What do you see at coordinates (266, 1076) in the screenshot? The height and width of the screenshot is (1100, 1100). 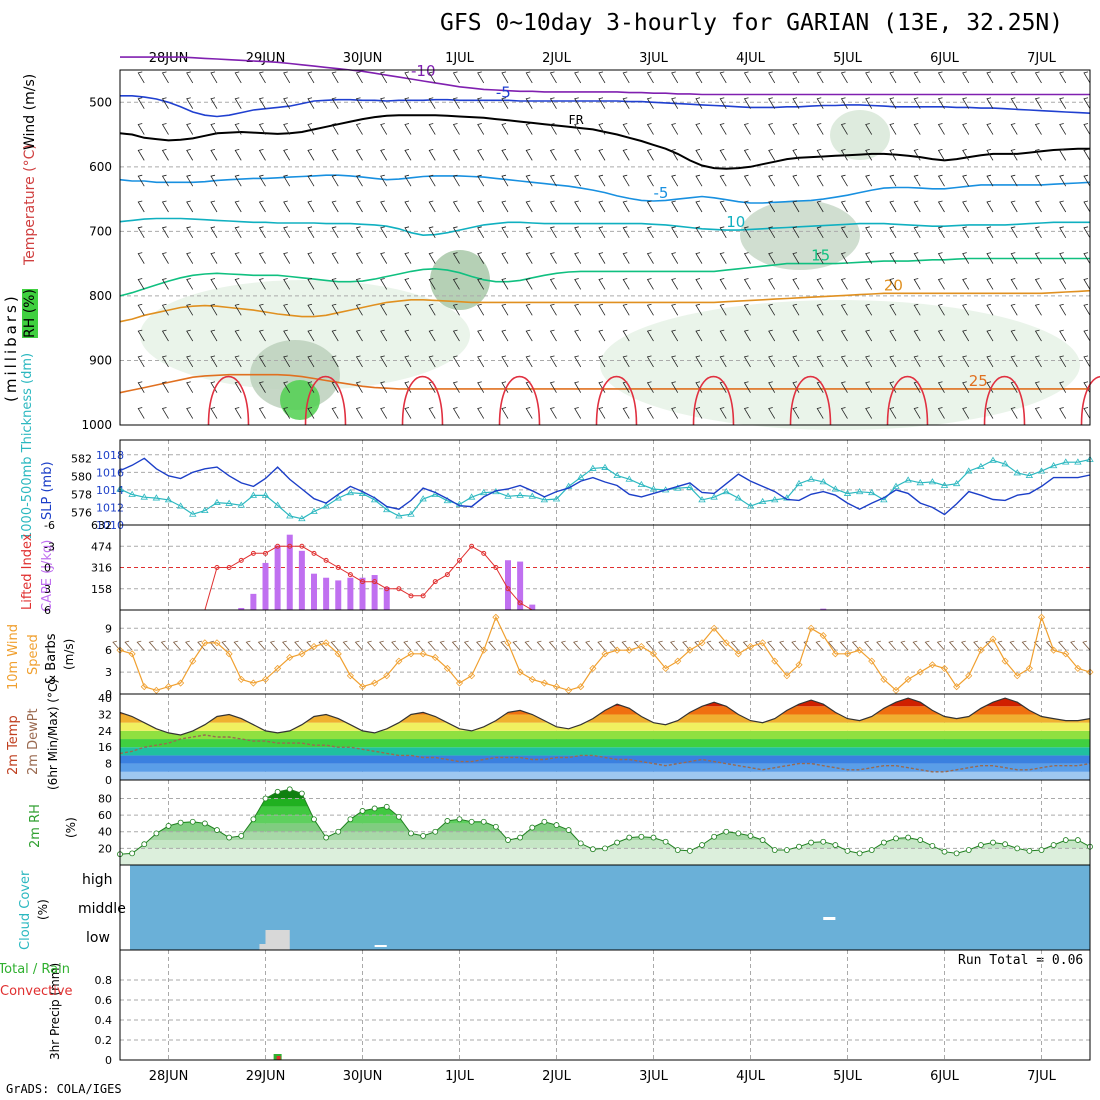 I see `date-label-bottom: 29JUN` at bounding box center [266, 1076].